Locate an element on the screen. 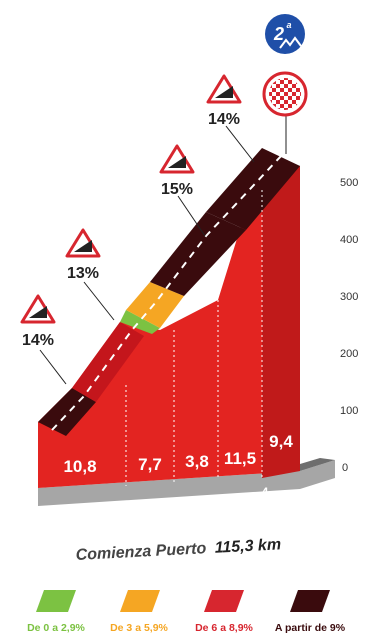  km-tick-0: 0 is located at coordinates (76, 520).